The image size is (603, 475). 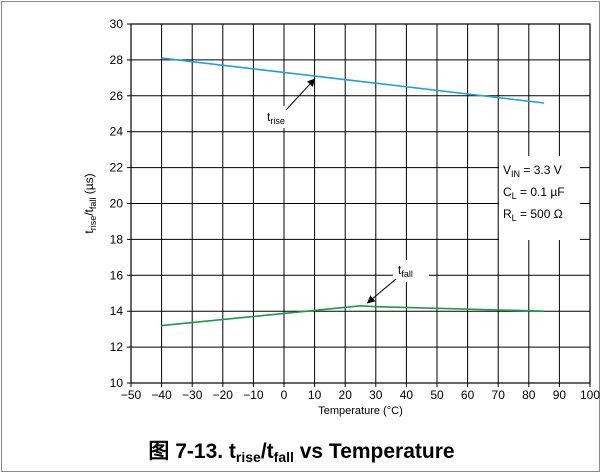 I want to click on figure-caption: 图 7-13. trise/tfall vs Temperature, so click(x=301, y=450).